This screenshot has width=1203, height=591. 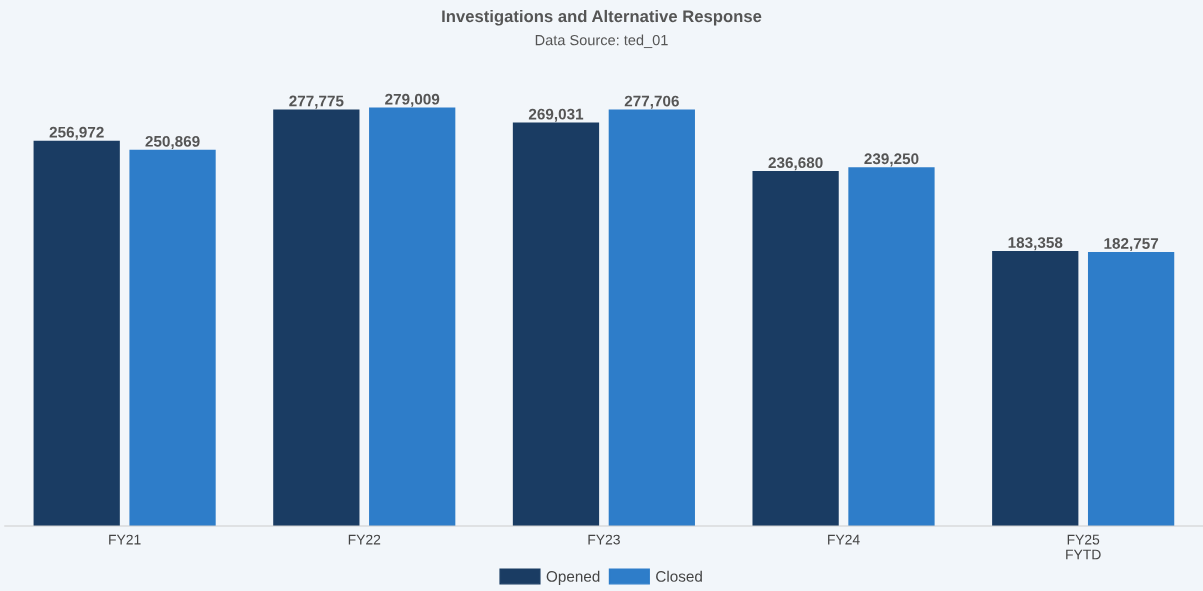 What do you see at coordinates (602, 17) in the screenshot?
I see `chart-title: Investigations and Alternative Response` at bounding box center [602, 17].